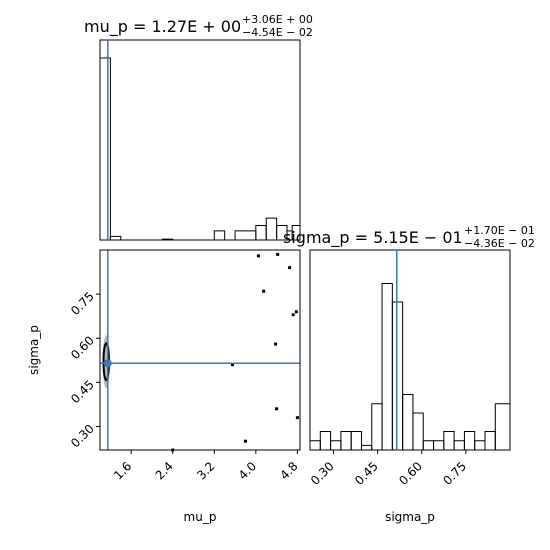 The height and width of the screenshot is (550, 550). What do you see at coordinates (454, 473) in the screenshot?
I see `sigma-p-xtick-label: 0.75` at bounding box center [454, 473].